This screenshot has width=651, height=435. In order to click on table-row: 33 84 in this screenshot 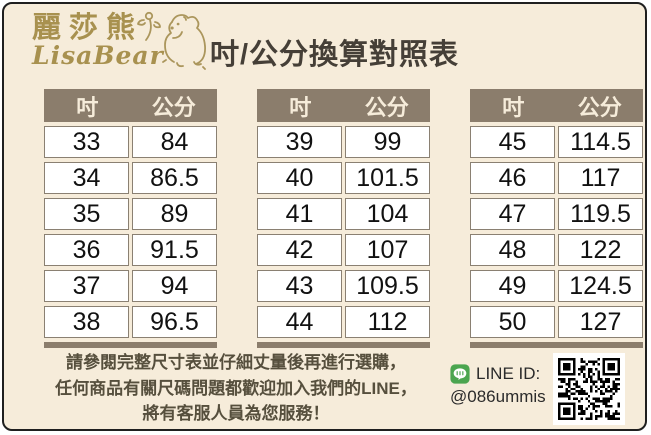, I will do `click(130, 142)`.